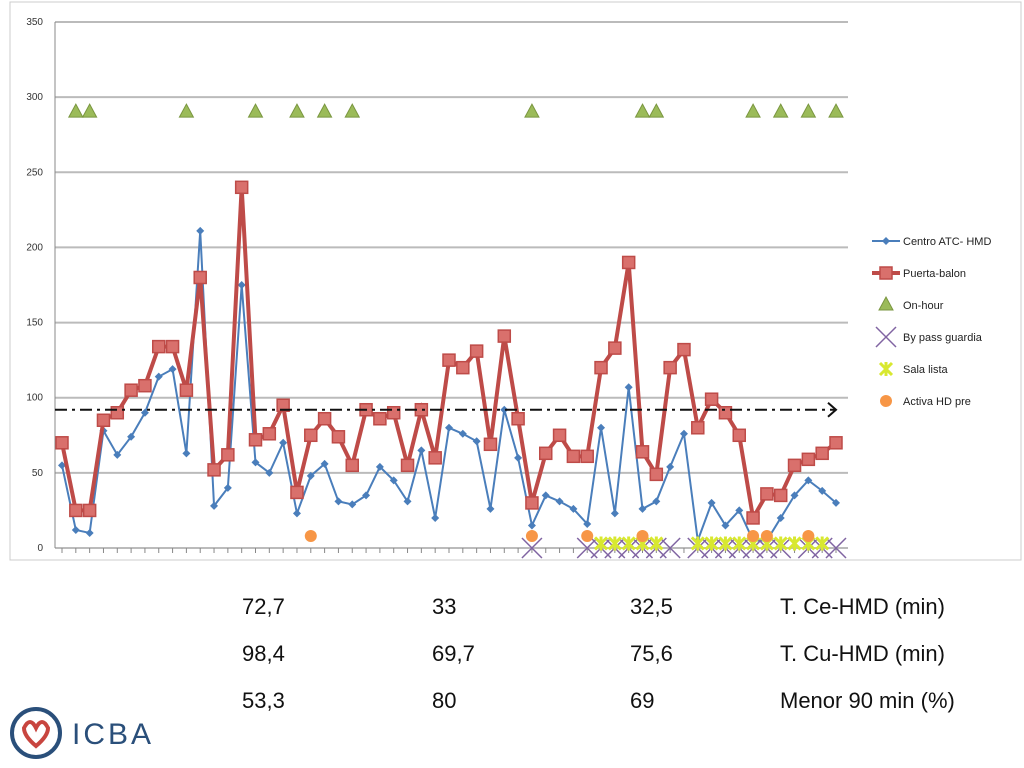 This screenshot has height=768, width=1024. What do you see at coordinates (911, 303) in the screenshot?
I see `legend-entry: On-hour` at bounding box center [911, 303].